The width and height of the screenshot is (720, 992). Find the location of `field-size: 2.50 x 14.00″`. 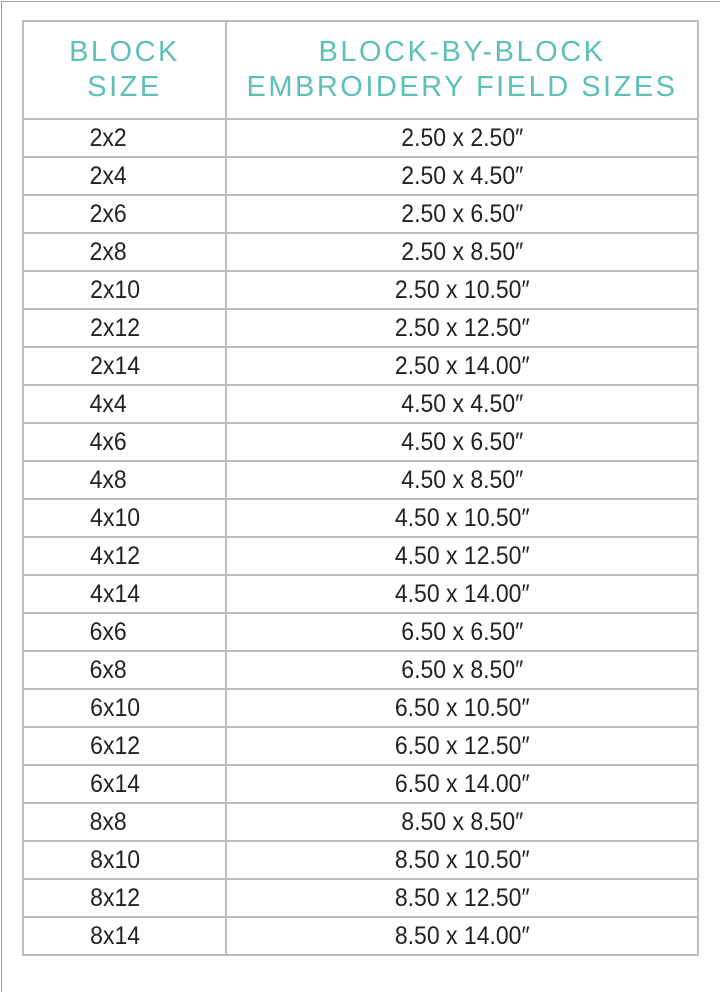

field-size: 2.50 x 14.00″ is located at coordinates (462, 366).